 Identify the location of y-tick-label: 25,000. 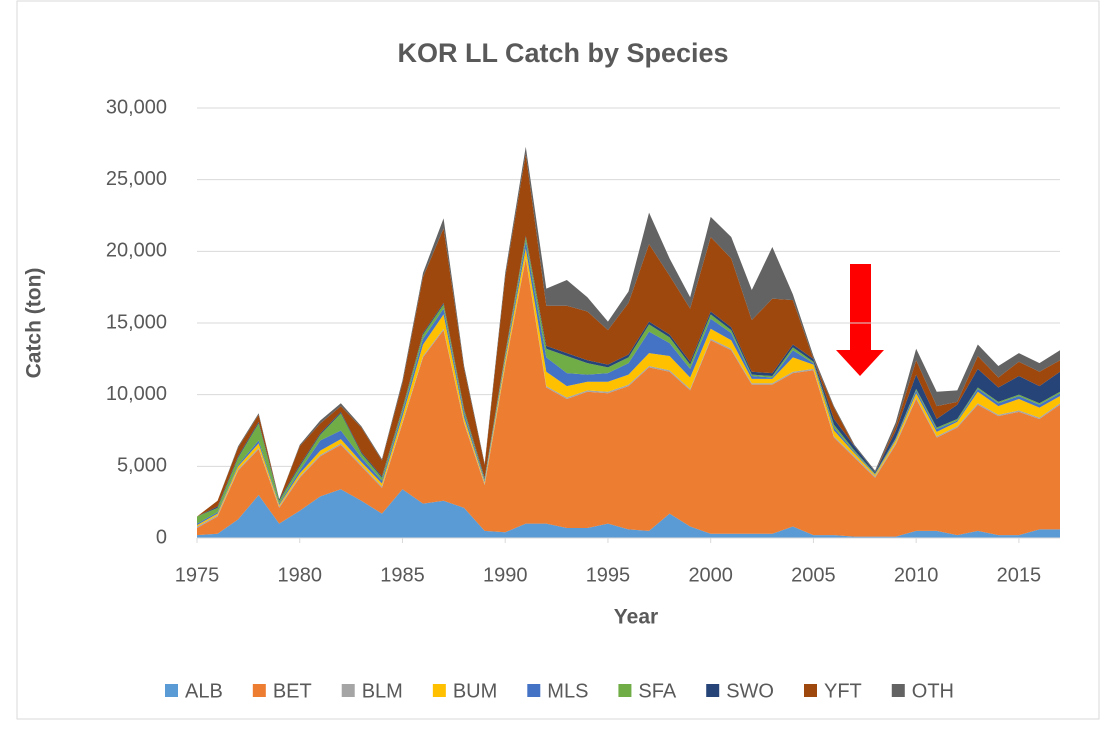
(136, 179).